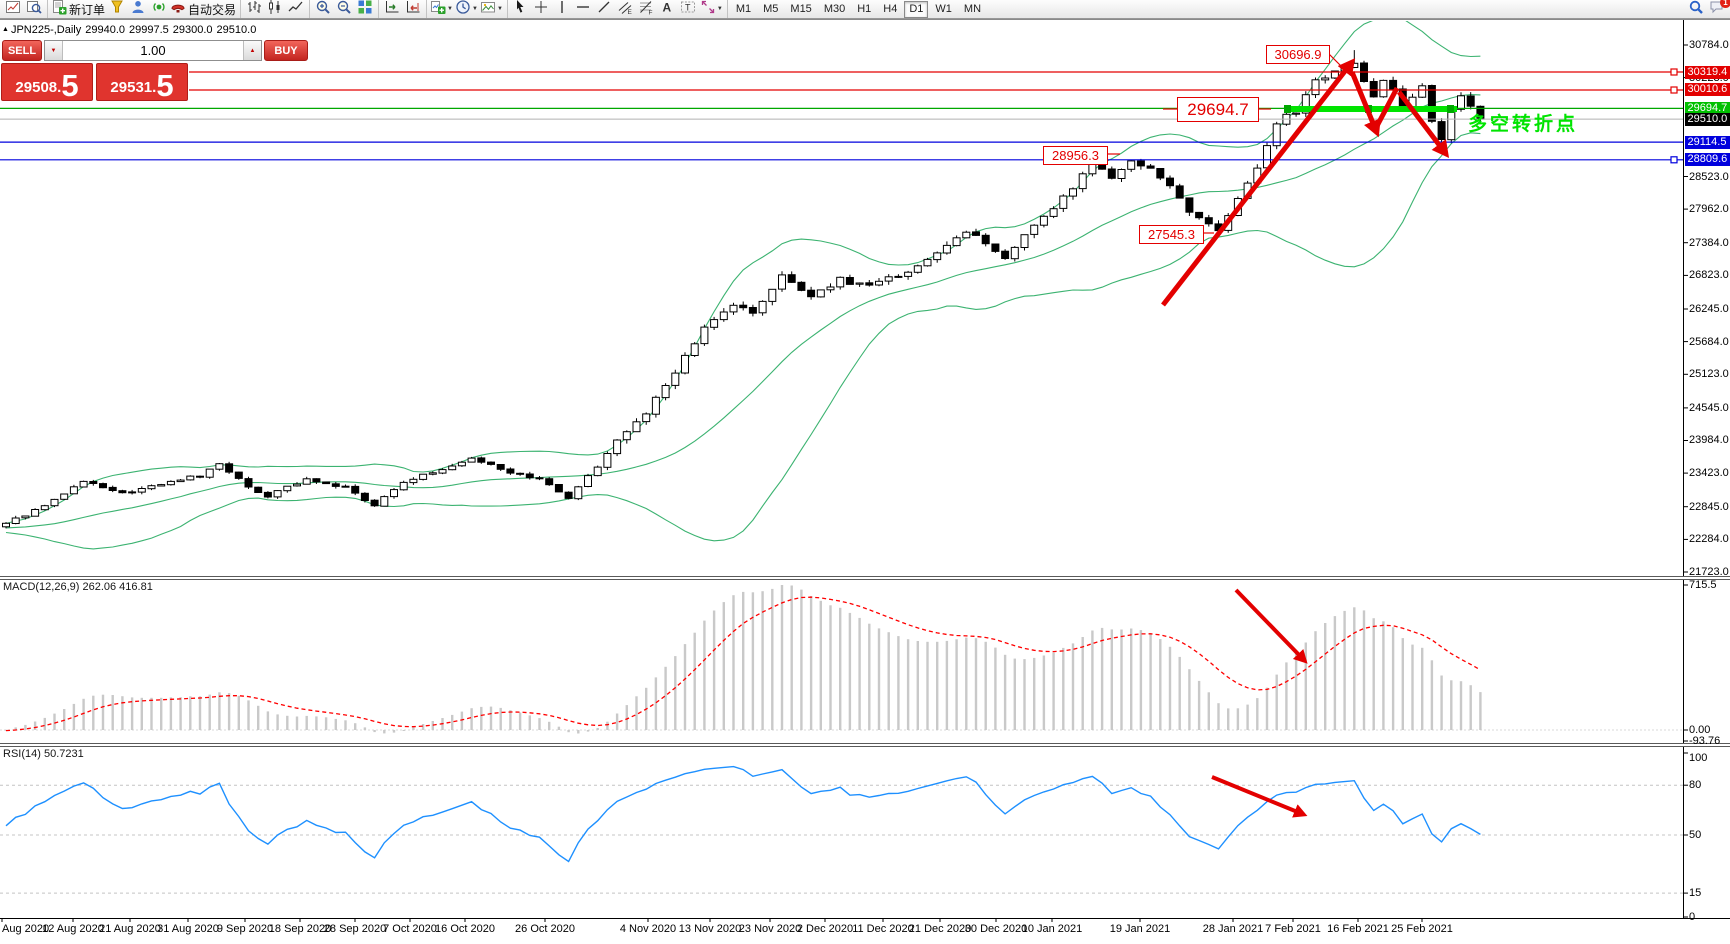 The height and width of the screenshot is (944, 1730). Describe the element at coordinates (59, 87) in the screenshot. I see `bid-sep: .` at that location.